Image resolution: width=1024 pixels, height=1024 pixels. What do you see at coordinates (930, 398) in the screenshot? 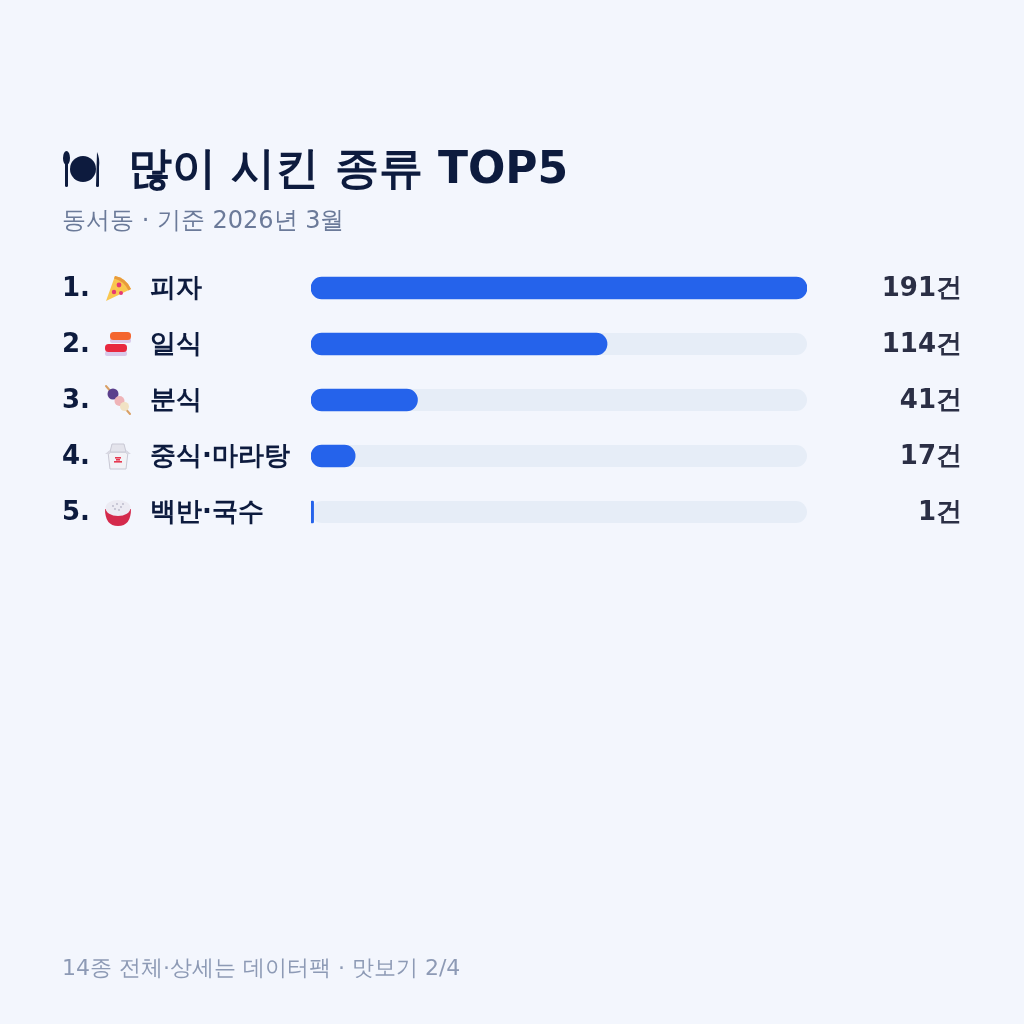
I see `data-label: 41건` at bounding box center [930, 398].